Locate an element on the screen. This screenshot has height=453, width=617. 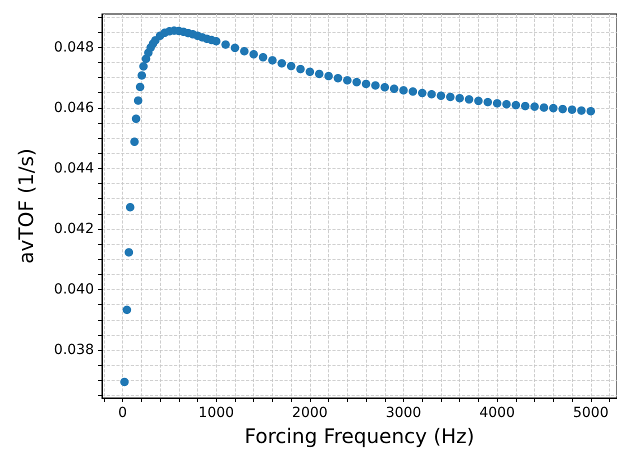
y-tick-label: 0.040 is located at coordinates (74, 290).